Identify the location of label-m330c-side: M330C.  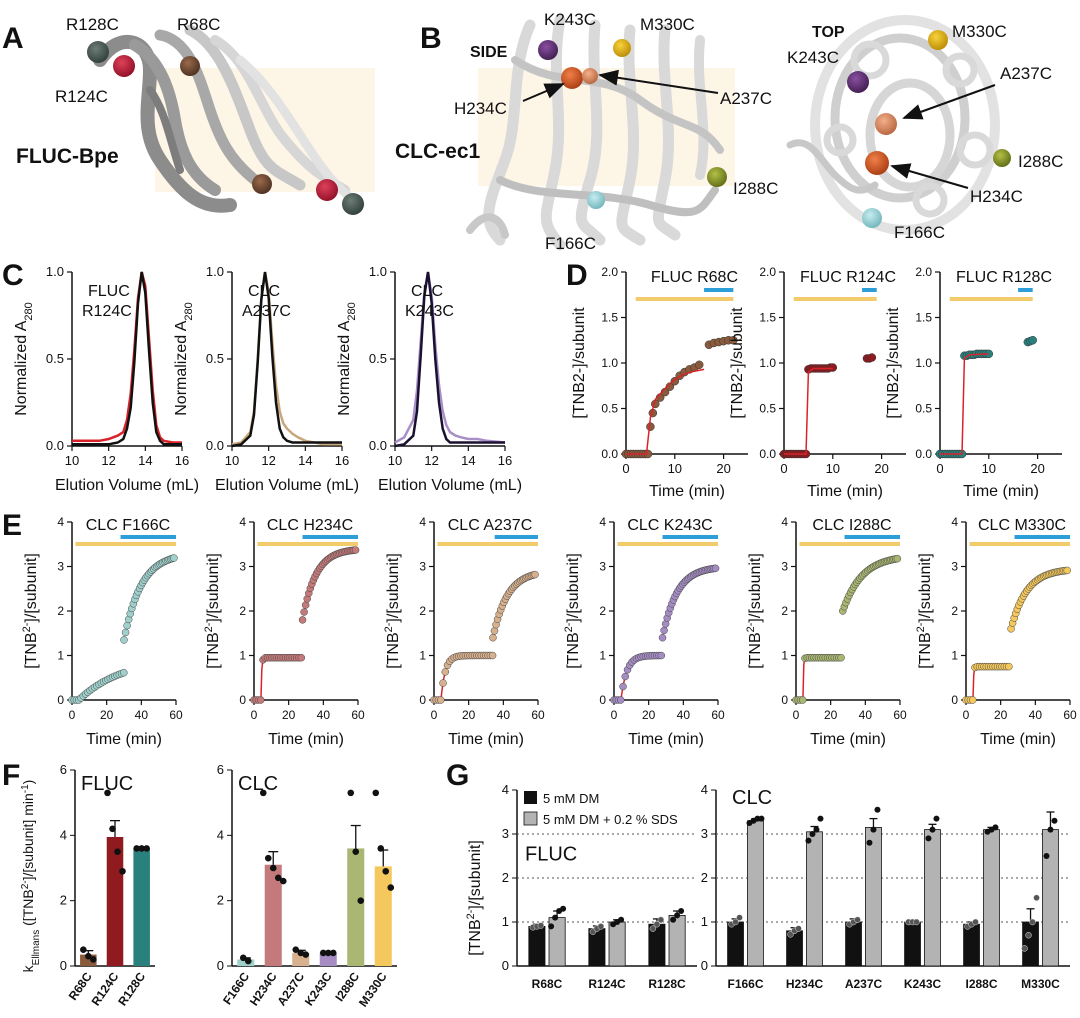
(667, 24).